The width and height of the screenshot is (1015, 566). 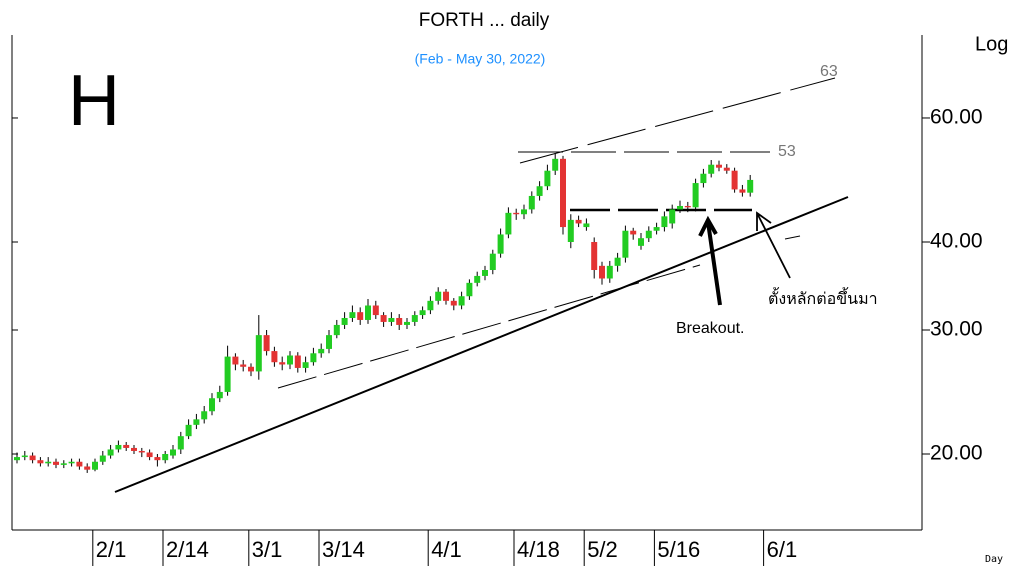 What do you see at coordinates (956, 117) in the screenshot?
I see `y-tick-label: 60.00` at bounding box center [956, 117].